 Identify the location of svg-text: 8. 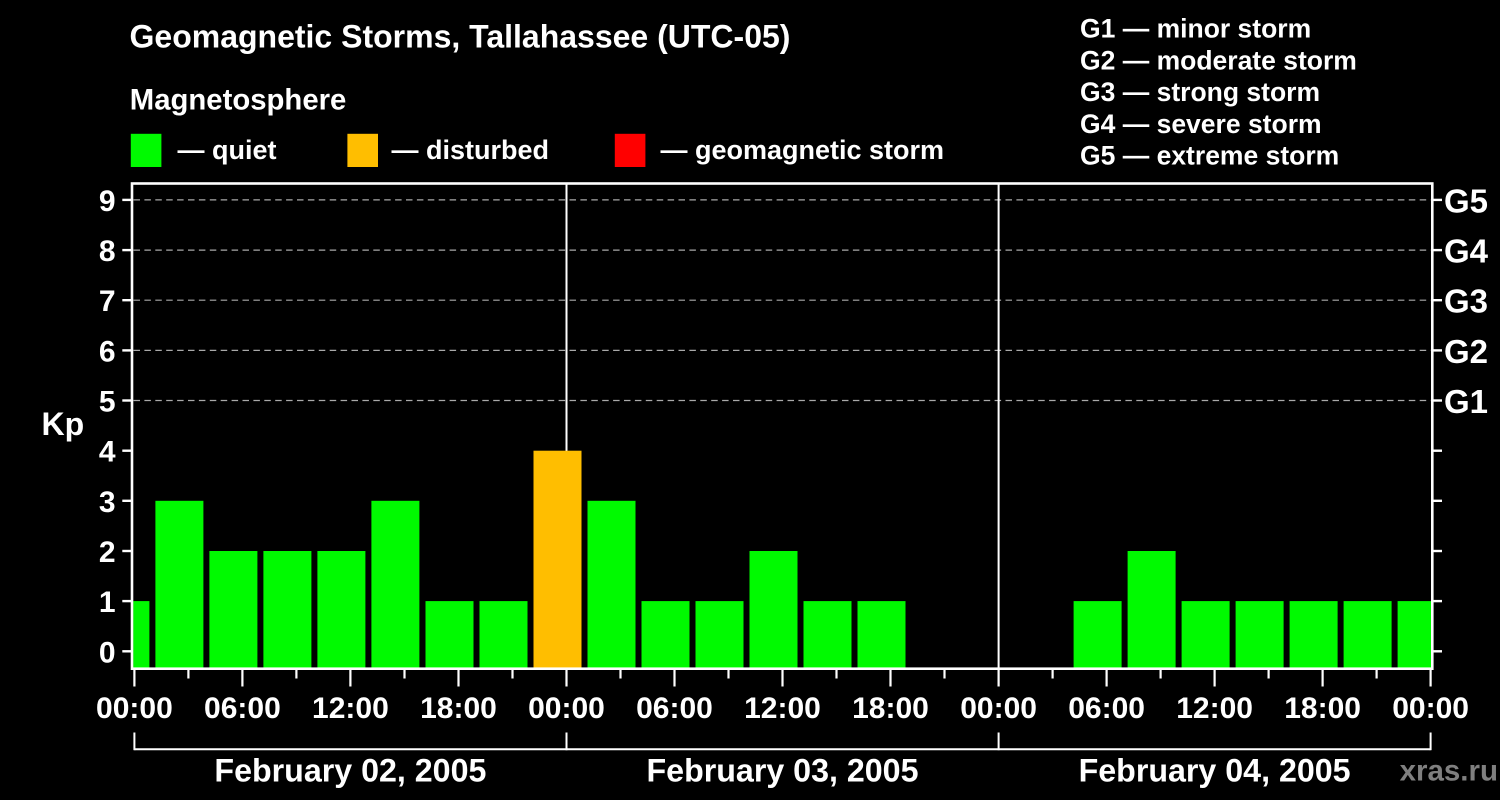
(107, 251).